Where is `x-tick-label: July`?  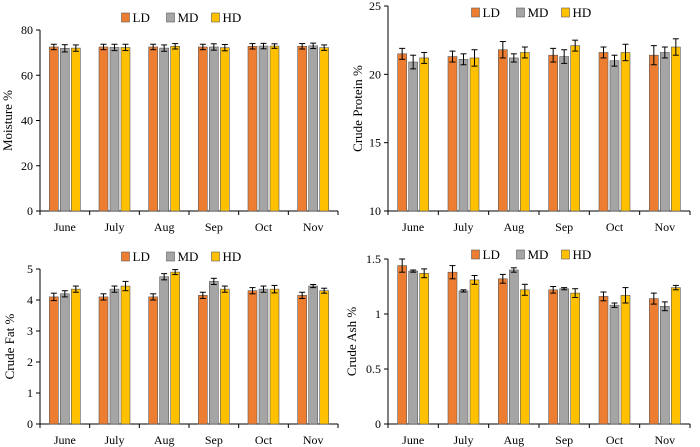
x-tick-label: July is located at coordinates (114, 440).